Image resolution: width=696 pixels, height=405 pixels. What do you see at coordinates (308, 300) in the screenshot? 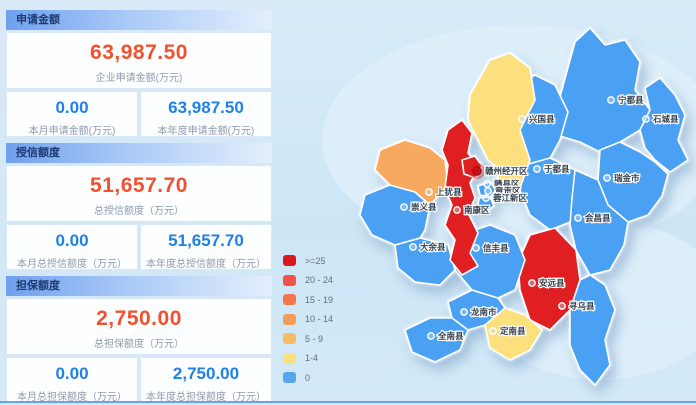
I see `legend-item: 15 - 19` at bounding box center [308, 300].